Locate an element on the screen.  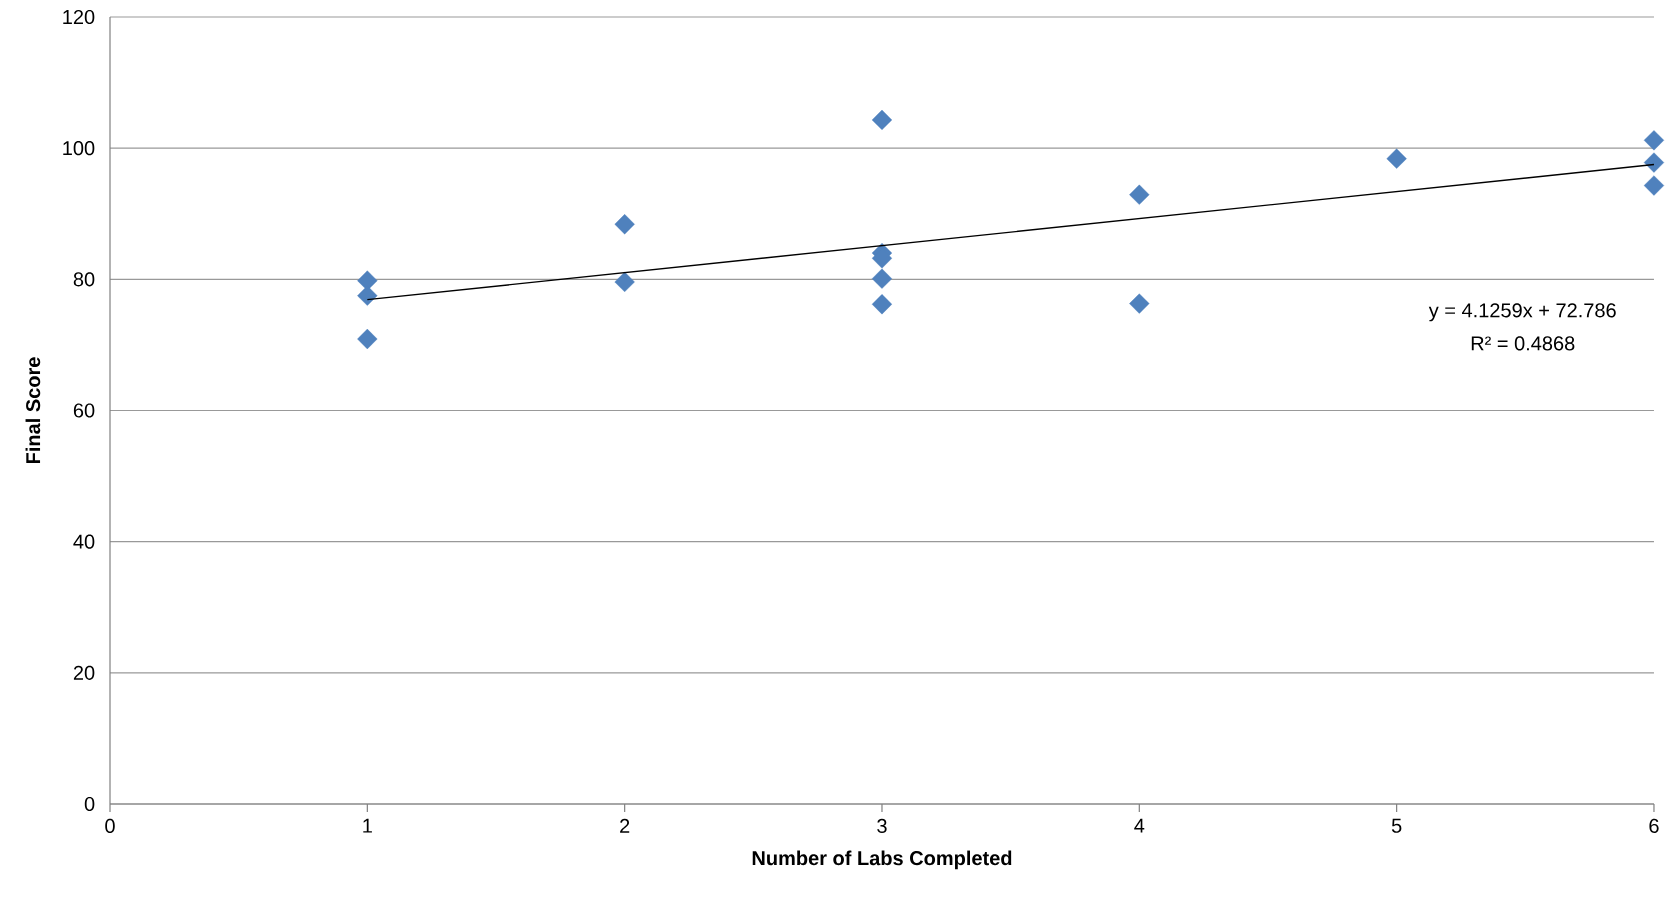
y-tick-label: 80 is located at coordinates (84, 279).